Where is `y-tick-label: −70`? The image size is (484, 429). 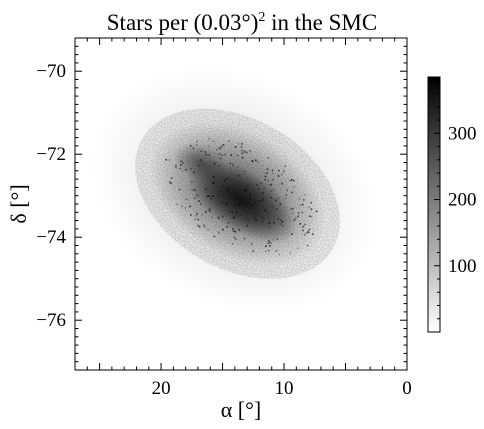
y-tick-label: −70 is located at coordinates (51, 71).